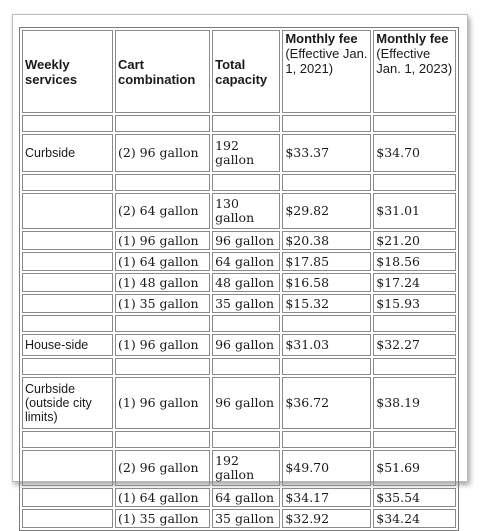 The image size is (486, 531). Describe the element at coordinates (67, 71) in the screenshot. I see `header-weekly-services: Weekly services` at that location.